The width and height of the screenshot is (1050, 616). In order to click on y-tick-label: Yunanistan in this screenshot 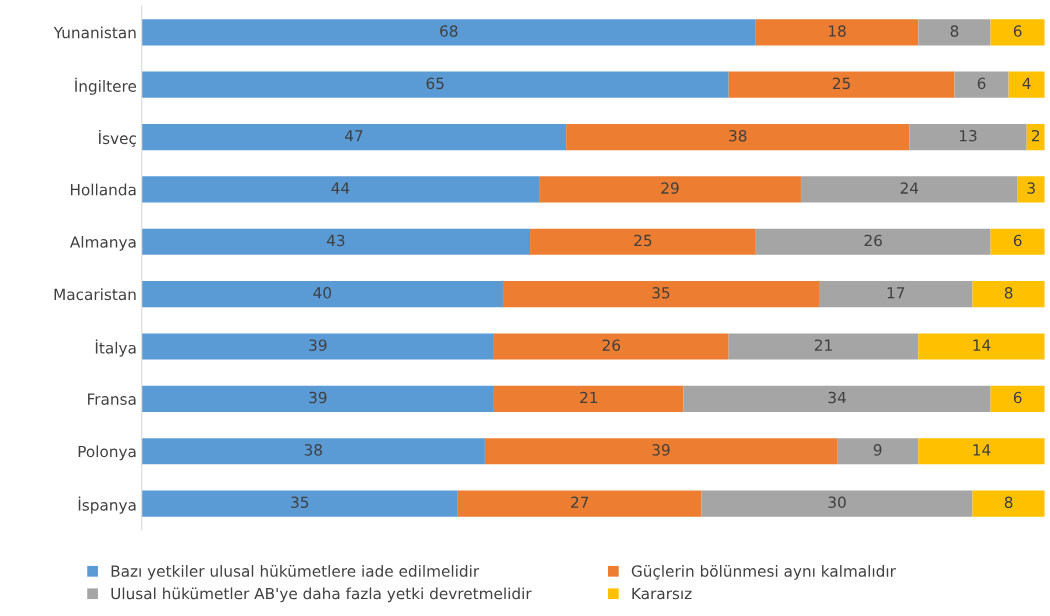, I will do `click(94, 32)`.